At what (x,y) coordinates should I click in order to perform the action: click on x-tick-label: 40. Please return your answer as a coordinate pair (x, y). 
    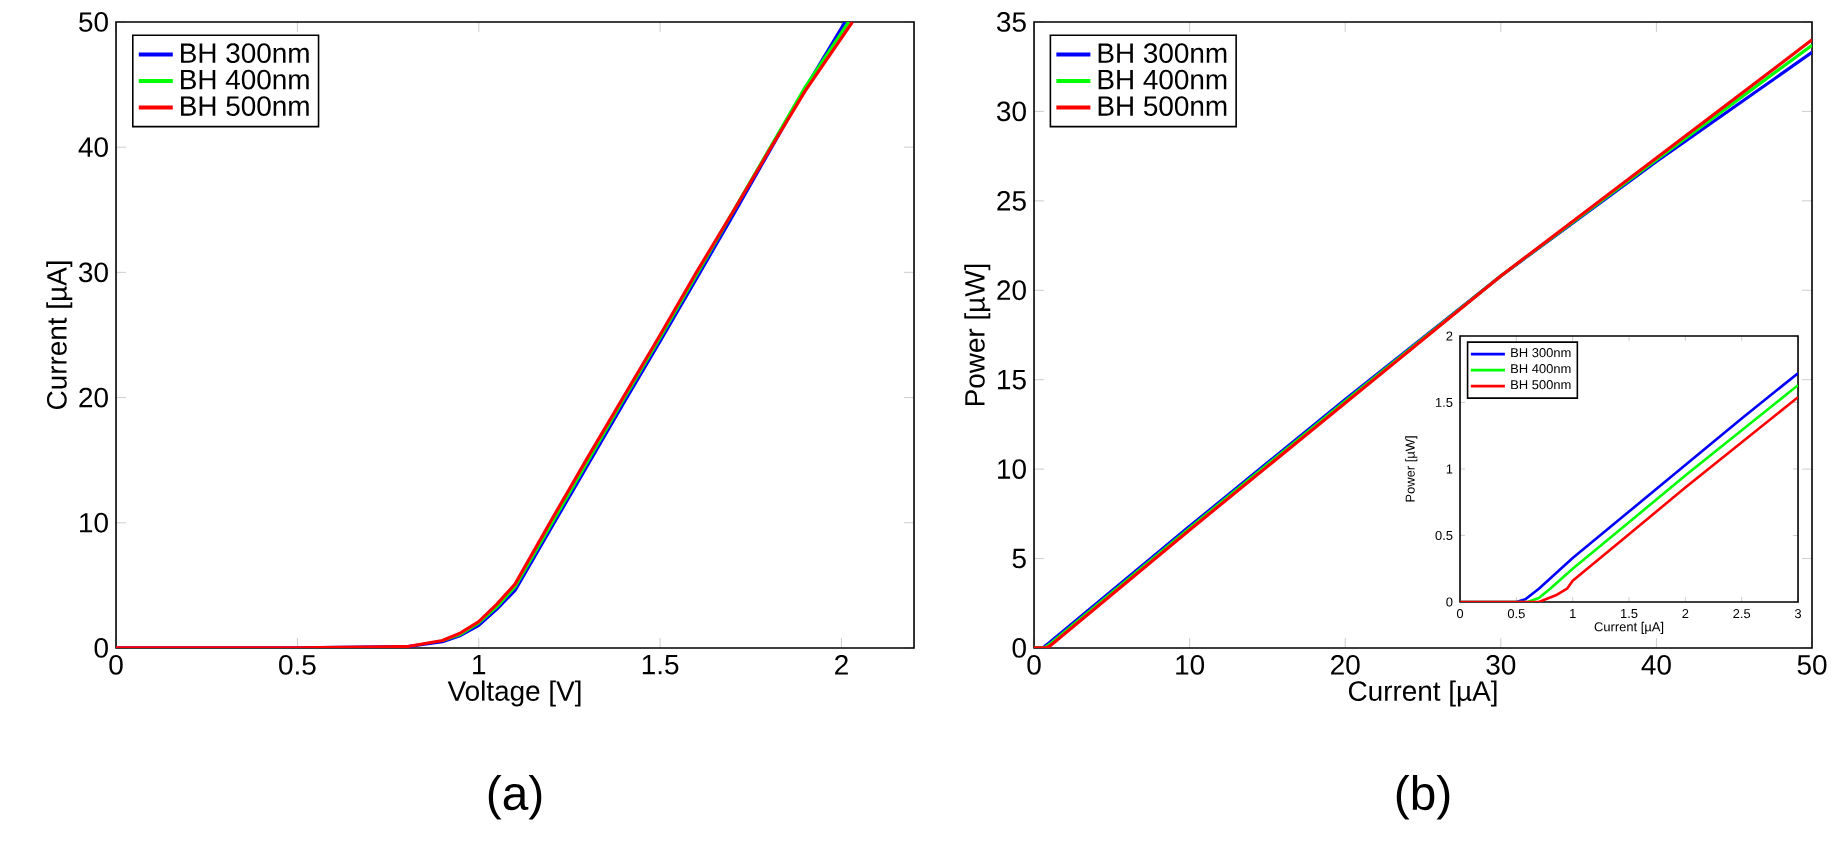
    Looking at the image, I should click on (1656, 664).